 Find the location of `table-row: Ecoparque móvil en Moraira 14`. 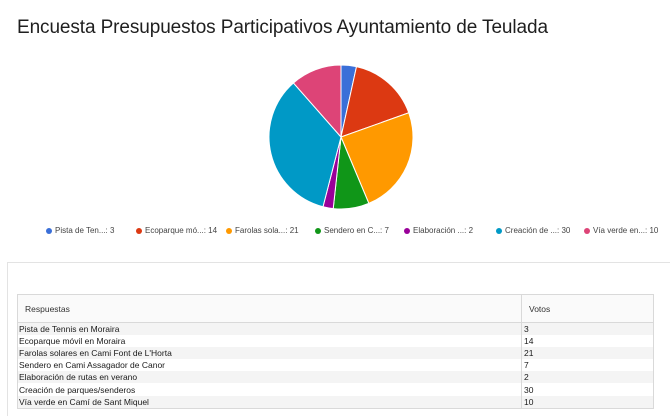

table-row: Ecoparque móvil en Moraira 14 is located at coordinates (336, 341).